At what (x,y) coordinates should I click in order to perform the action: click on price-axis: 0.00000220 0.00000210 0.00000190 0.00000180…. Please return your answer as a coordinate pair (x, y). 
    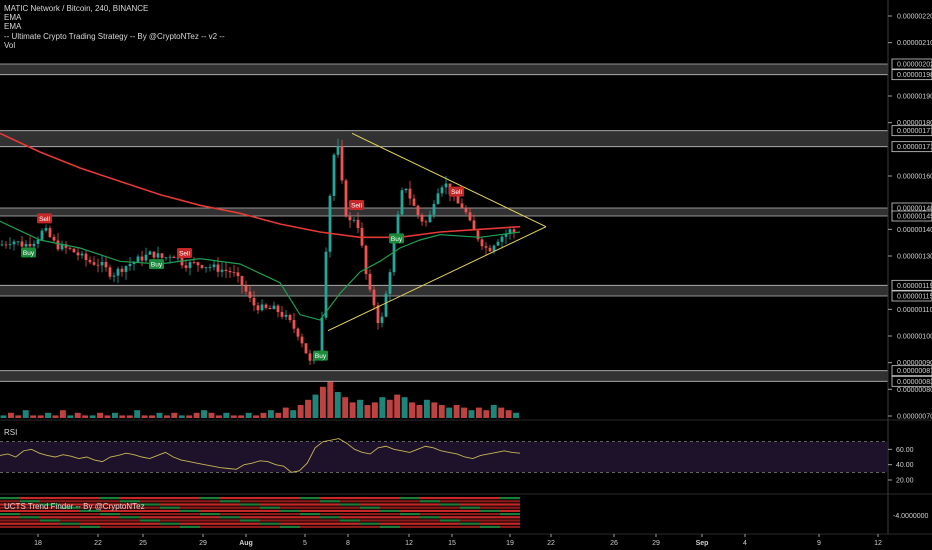
    Looking at the image, I should click on (910, 217).